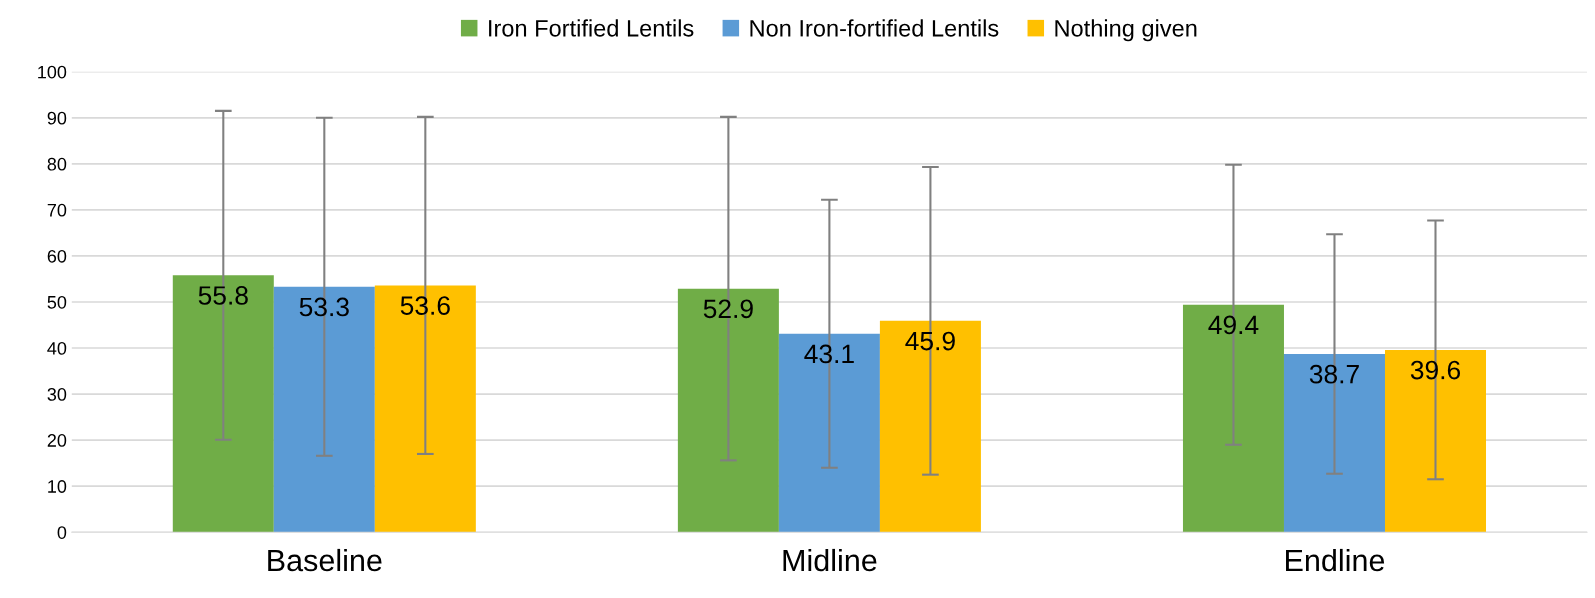 Image resolution: width=1595 pixels, height=598 pixels. Describe the element at coordinates (57, 394) in the screenshot. I see `y-tick-label: 30` at that location.